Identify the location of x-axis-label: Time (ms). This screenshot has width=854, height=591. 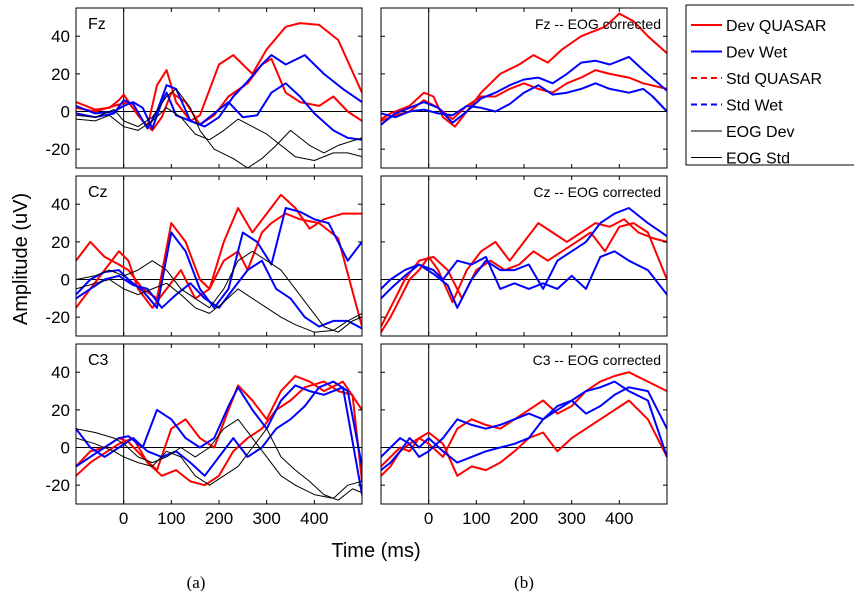
(375, 551).